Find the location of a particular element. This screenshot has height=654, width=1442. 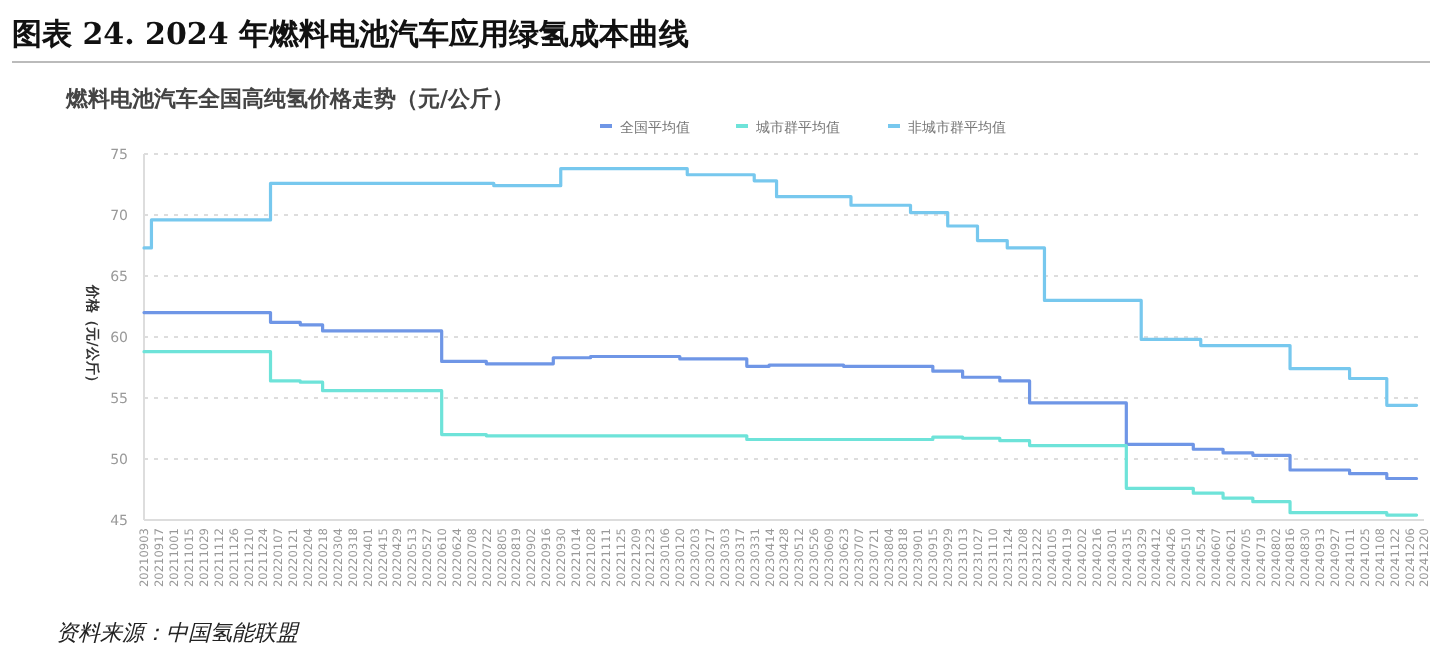

text: 资料来源：中国氢能联盟 is located at coordinates (178, 633).